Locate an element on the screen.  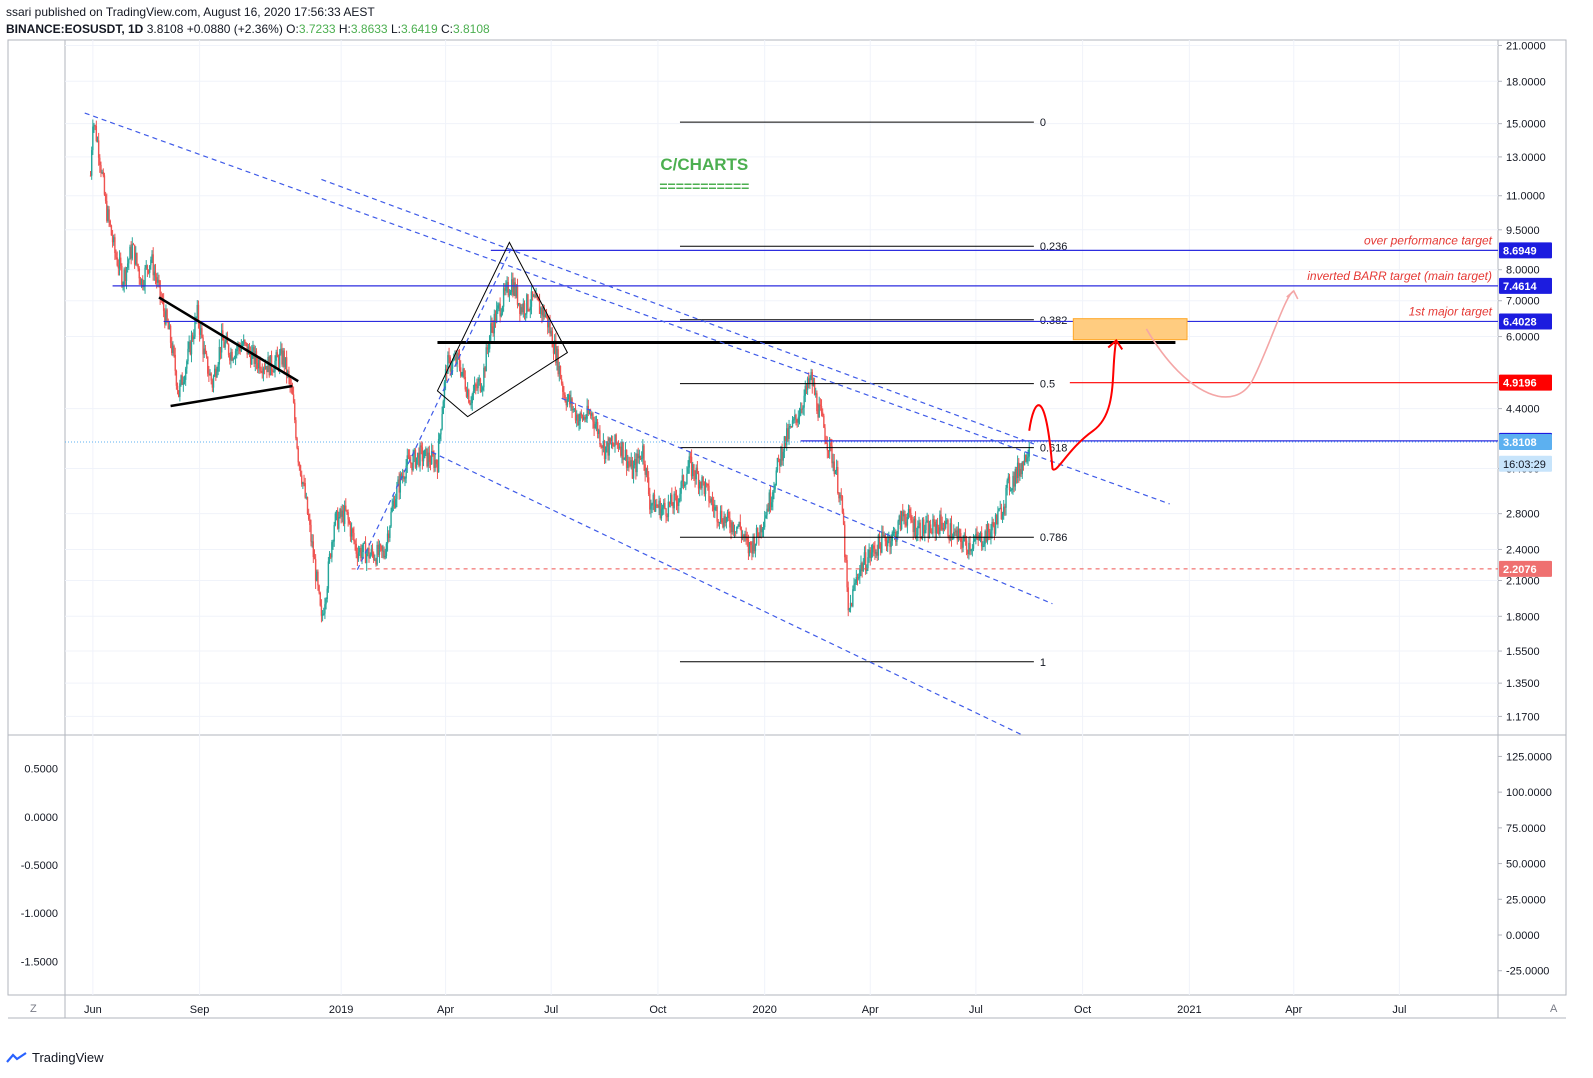
fib-level-label: 0.618 is located at coordinates (1054, 449).